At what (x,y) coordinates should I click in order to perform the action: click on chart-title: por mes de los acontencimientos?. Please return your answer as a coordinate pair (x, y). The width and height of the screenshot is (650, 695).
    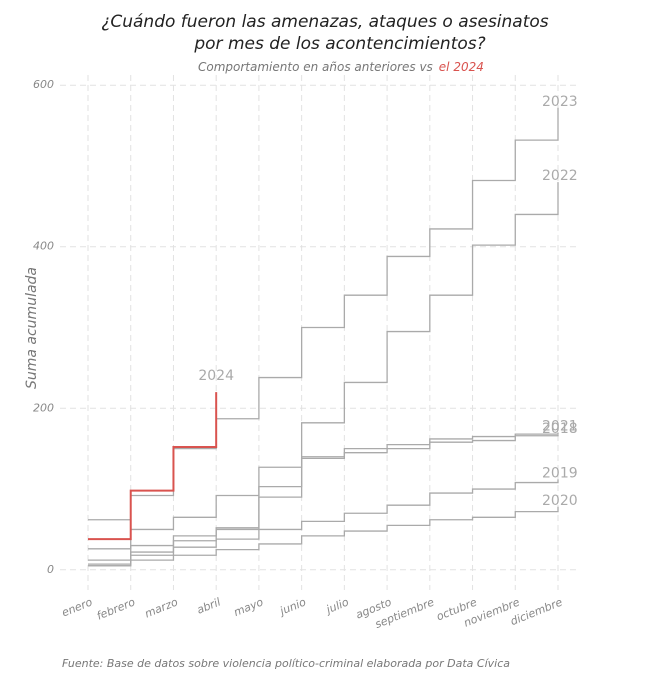
    Looking at the image, I should click on (339, 44).